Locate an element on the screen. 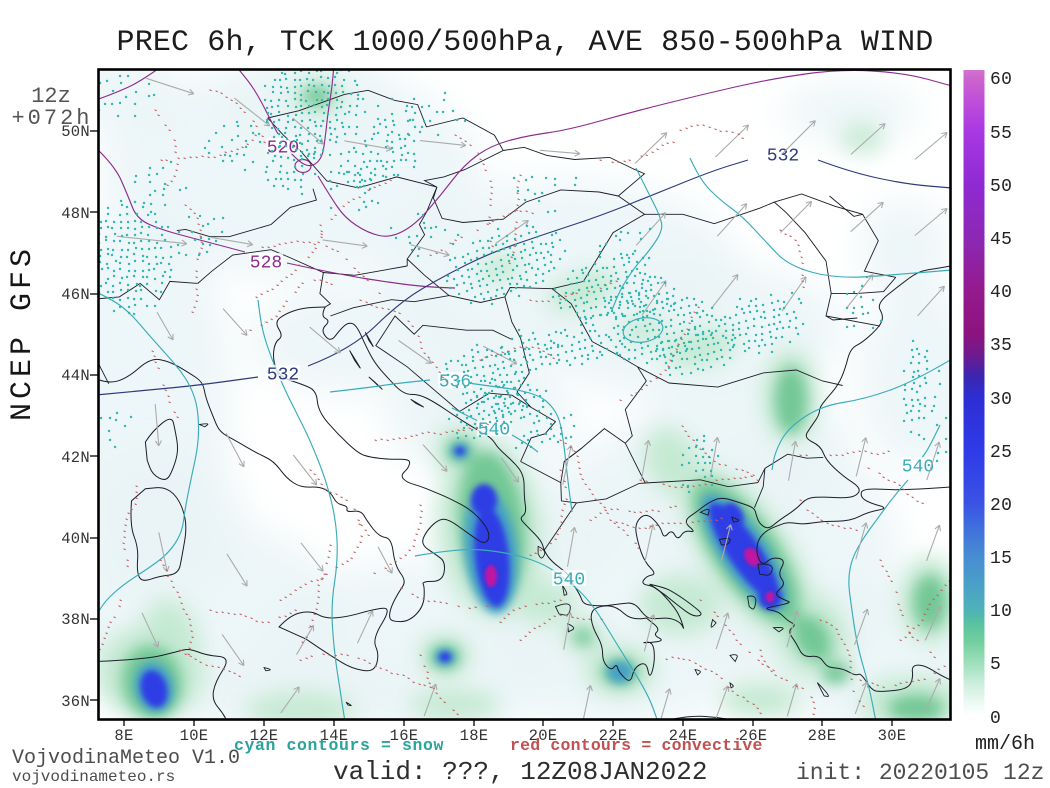 Image resolution: width=1050 pixels, height=788 pixels. svg-text: 42N is located at coordinates (75, 458).